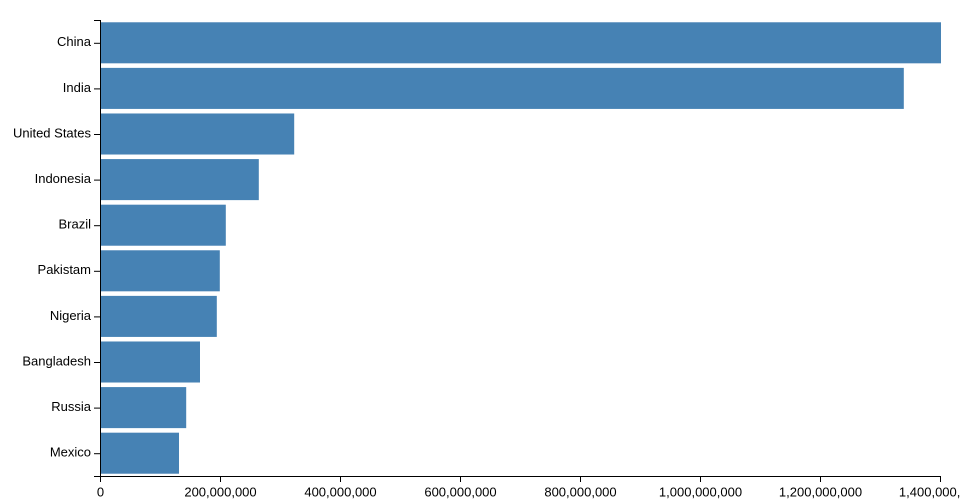  What do you see at coordinates (700, 491) in the screenshot?
I see `x-tick-label: 1,000,000,000` at bounding box center [700, 491].